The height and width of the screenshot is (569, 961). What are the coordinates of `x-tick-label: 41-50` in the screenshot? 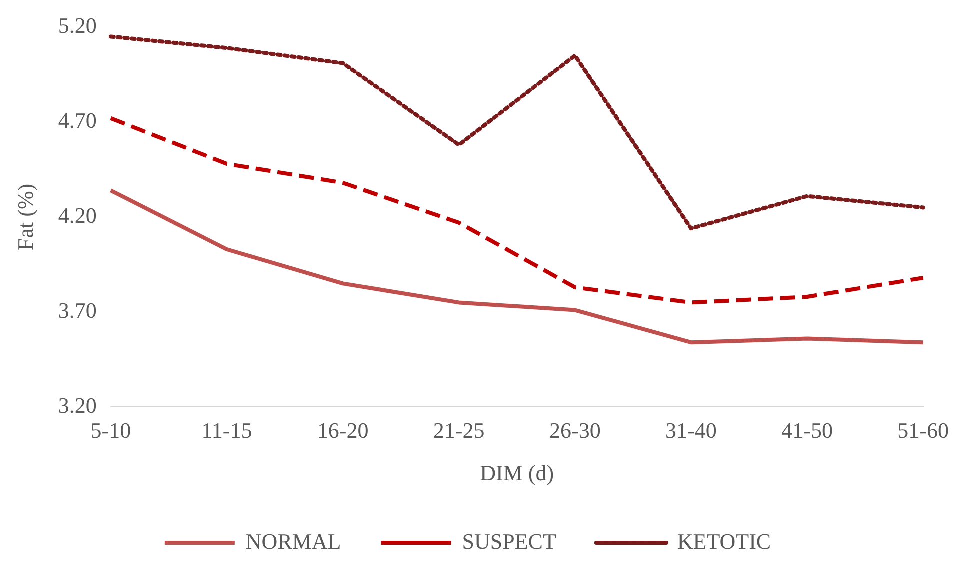 It's located at (807, 431).